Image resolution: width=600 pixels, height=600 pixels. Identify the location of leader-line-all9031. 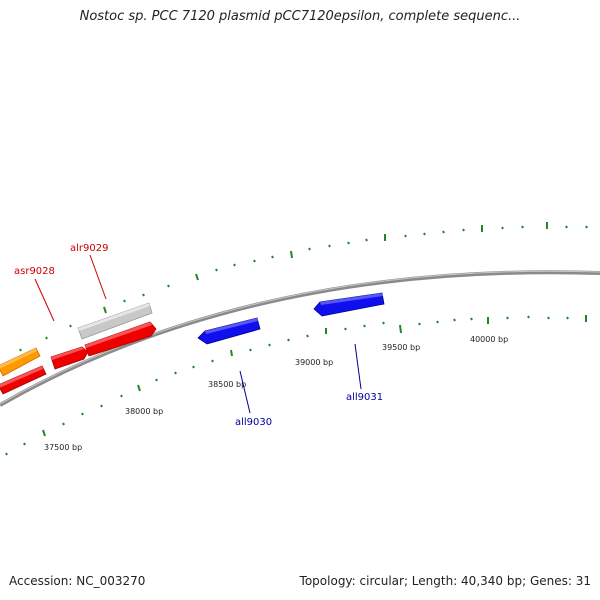
(358, 366).